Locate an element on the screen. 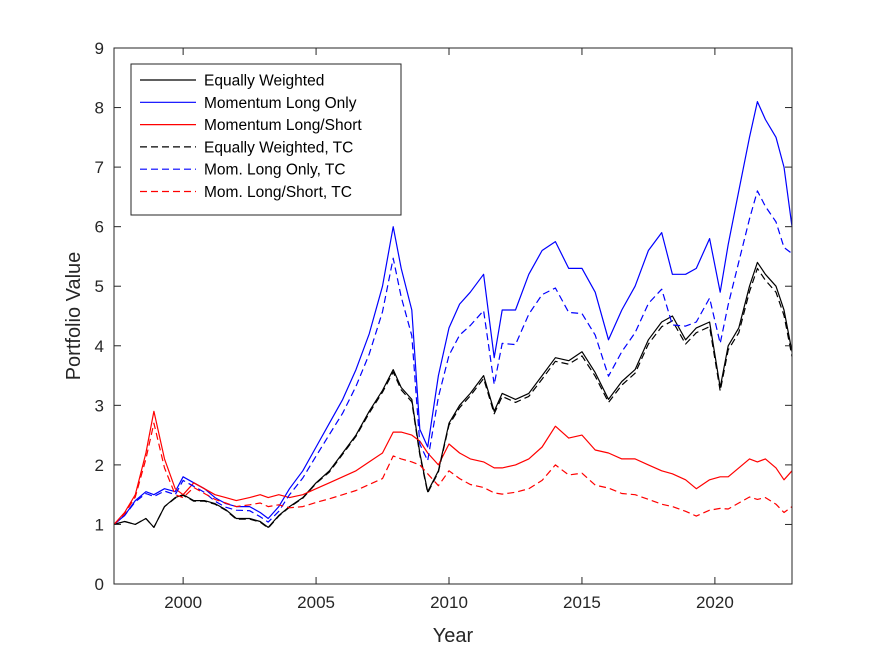 The image size is (875, 656). legend-label-momentum-long-only: Momentum Long Only is located at coordinates (280, 103).